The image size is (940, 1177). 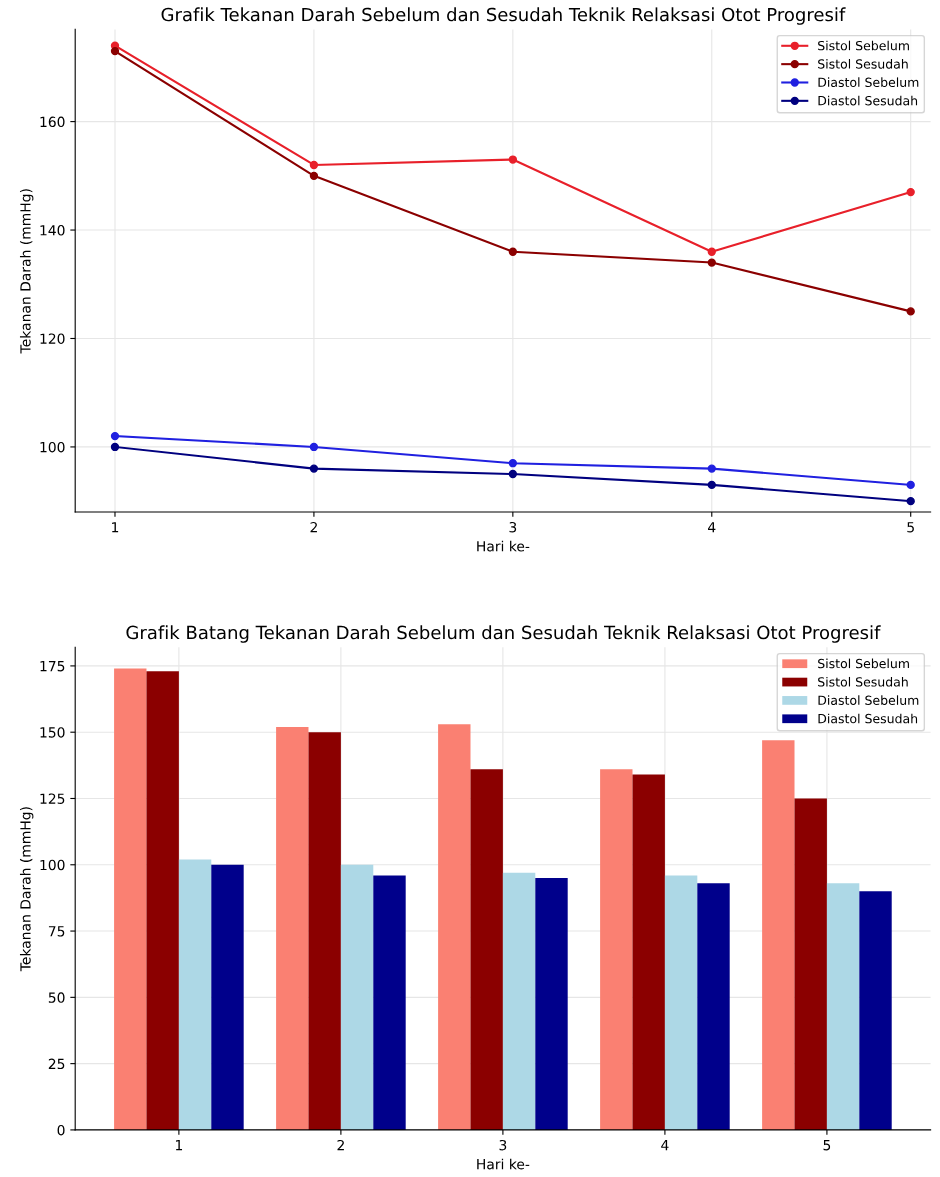 What do you see at coordinates (61, 1130) in the screenshot?
I see `y-tick-label: 0` at bounding box center [61, 1130].